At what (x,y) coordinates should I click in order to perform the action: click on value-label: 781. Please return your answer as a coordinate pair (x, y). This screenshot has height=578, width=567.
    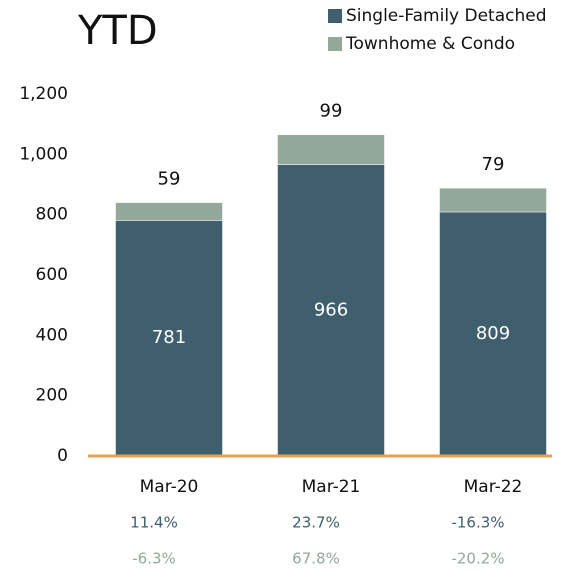
    Looking at the image, I should click on (169, 337).